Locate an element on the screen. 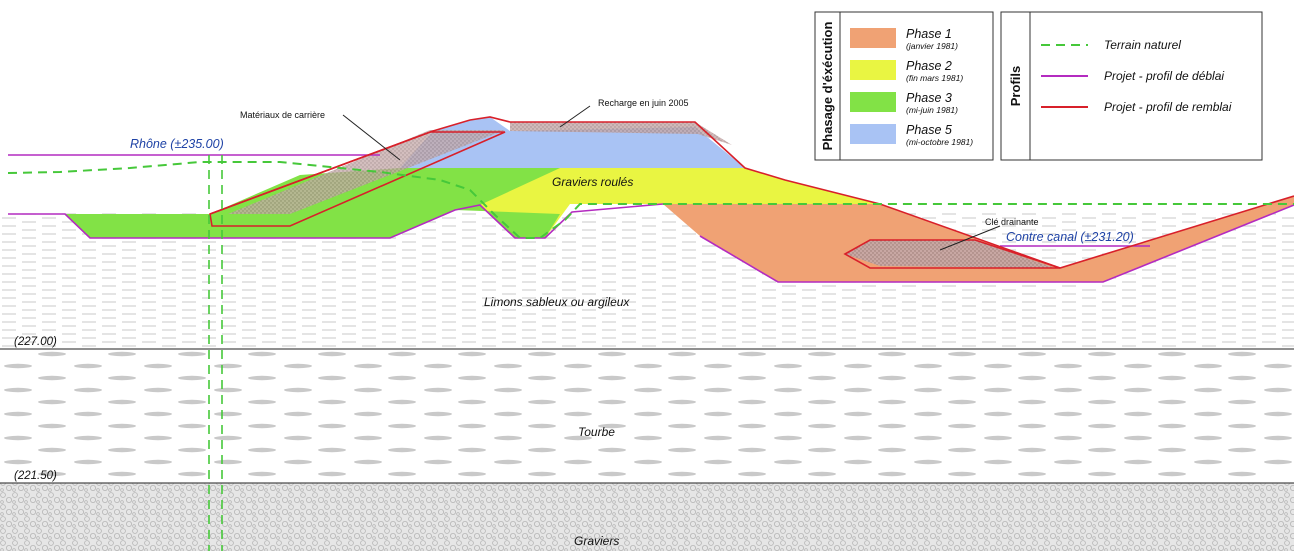  legend-phase-date-2: (fin mars 1981) is located at coordinates (934, 78).